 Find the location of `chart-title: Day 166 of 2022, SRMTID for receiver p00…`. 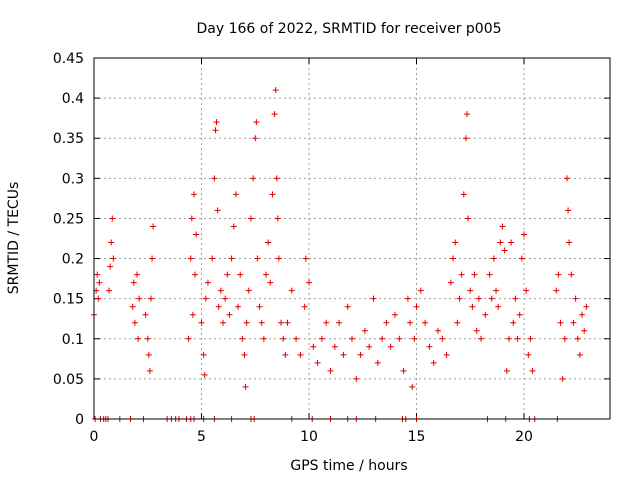

chart-title: Day 166 of 2022, SRMTID for receiver p00… is located at coordinates (348, 29).